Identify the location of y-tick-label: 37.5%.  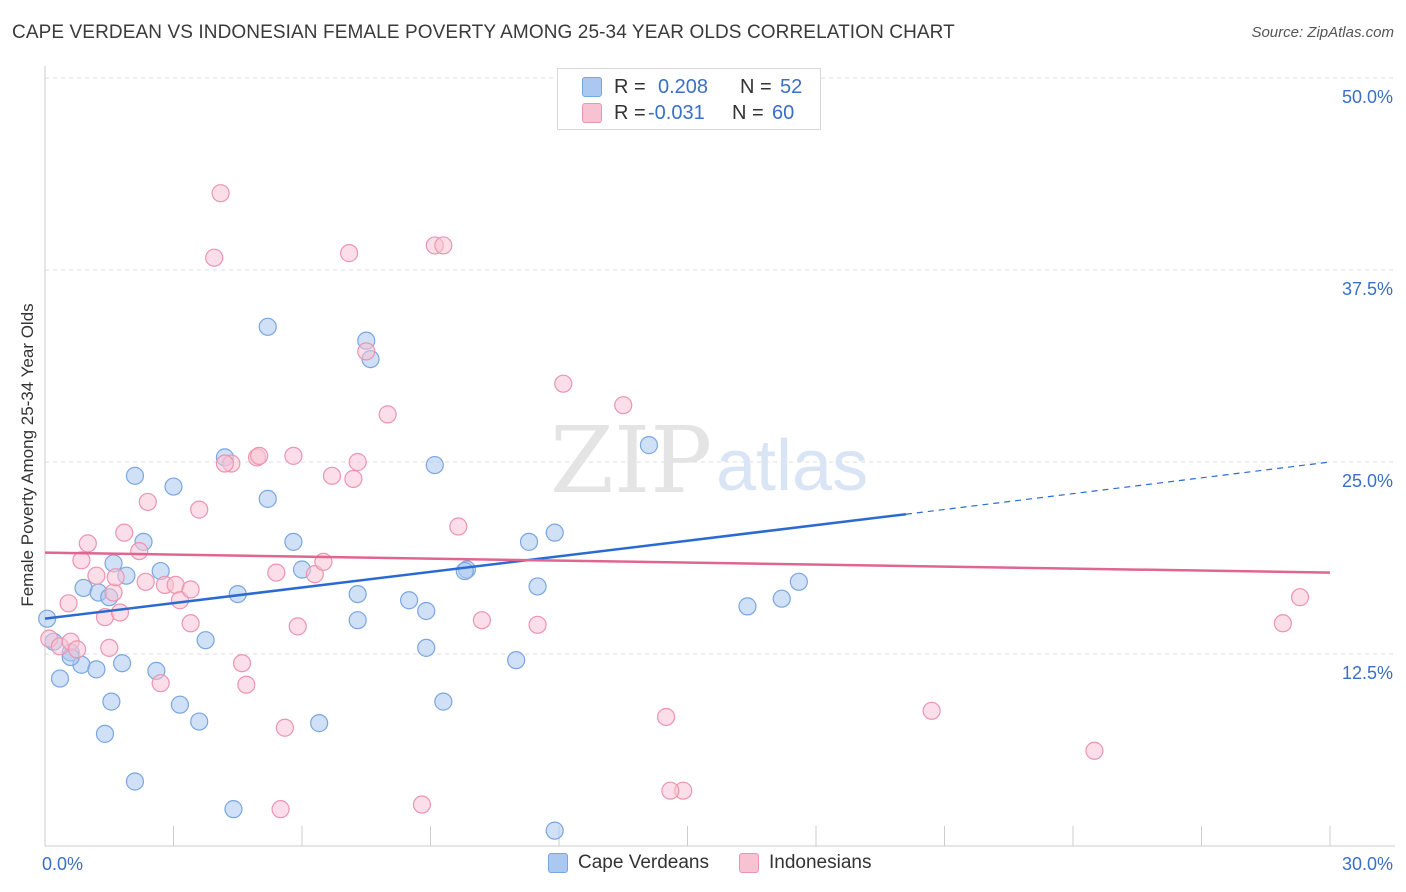
(1367, 289).